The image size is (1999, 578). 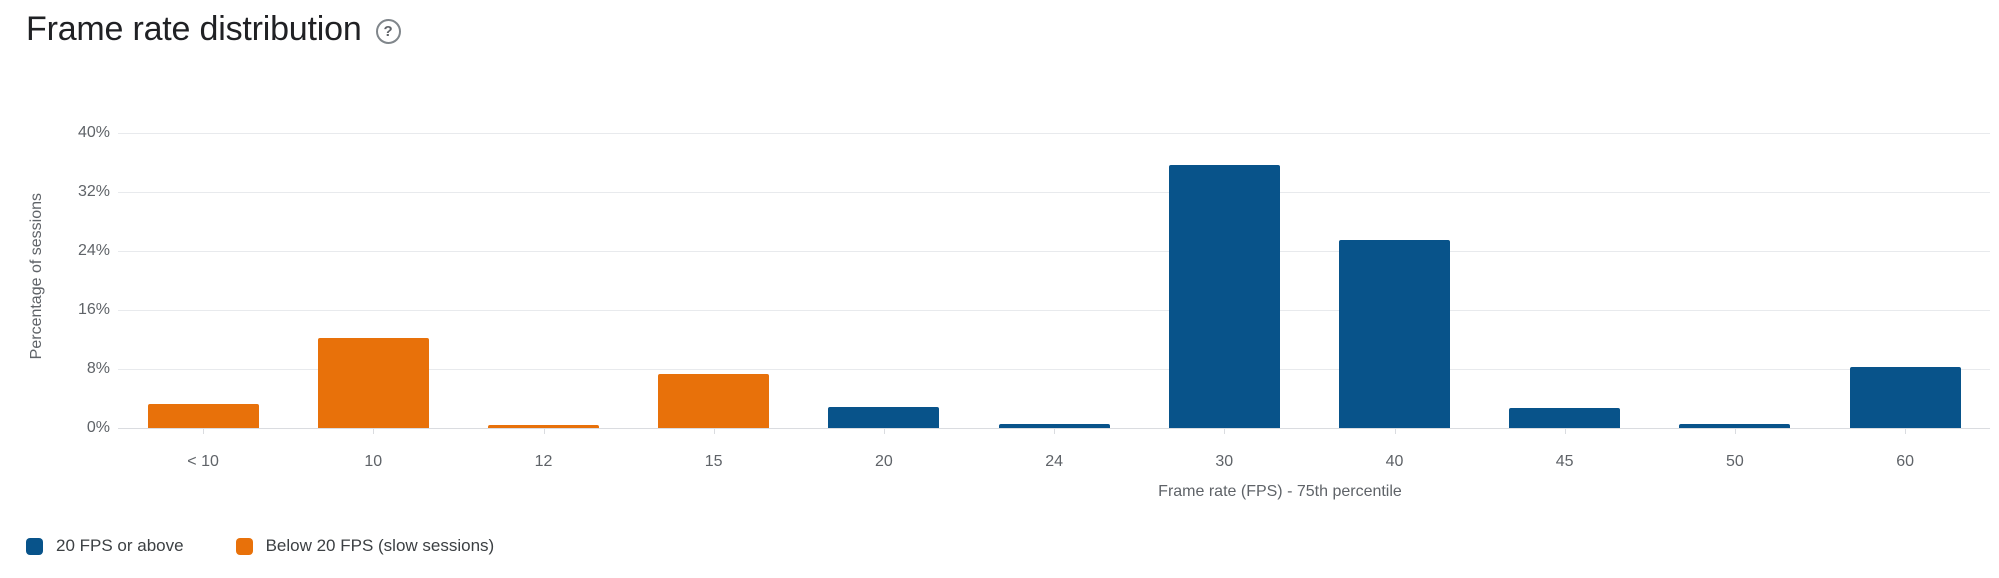 What do you see at coordinates (883, 461) in the screenshot?
I see `x-tick-label: 20` at bounding box center [883, 461].